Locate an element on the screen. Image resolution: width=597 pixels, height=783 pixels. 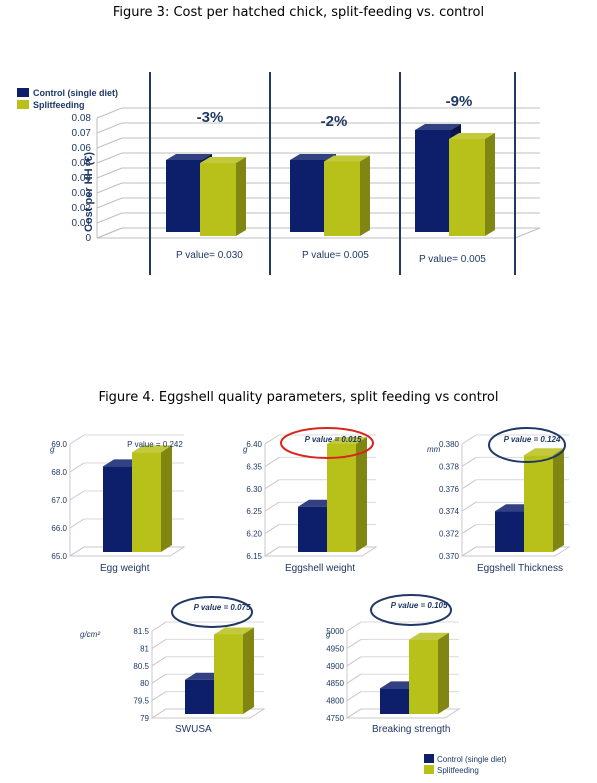
eggshell_weight-y-tick: 6.30 is located at coordinates (254, 489).